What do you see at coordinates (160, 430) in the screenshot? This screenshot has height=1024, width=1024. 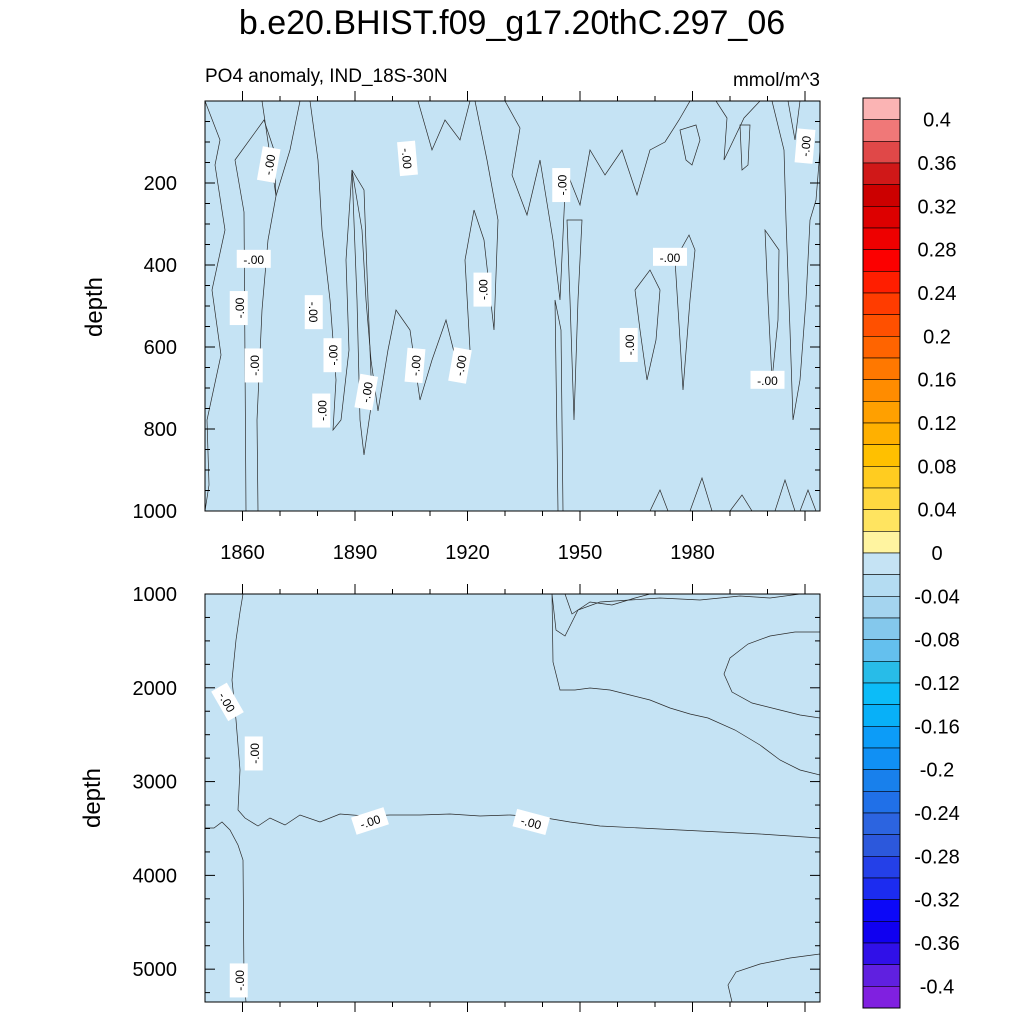 I see `y-tick-label: 800` at bounding box center [160, 430].